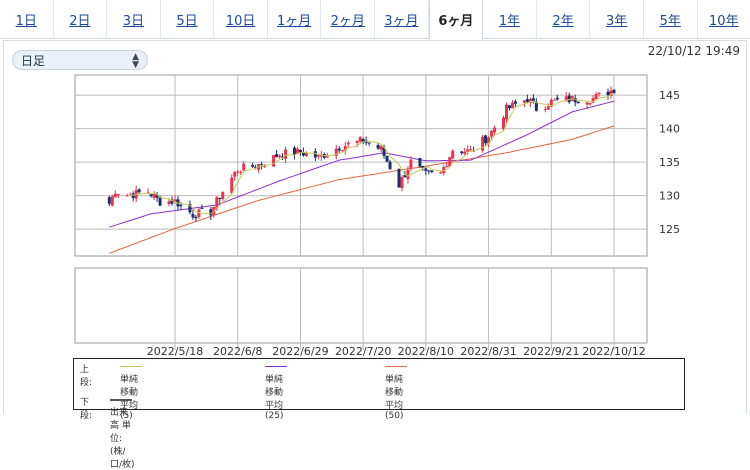 This screenshot has height=470, width=750. Describe the element at coordinates (276, 366) in the screenshot. I see `legend-ma25-swatch` at that location.